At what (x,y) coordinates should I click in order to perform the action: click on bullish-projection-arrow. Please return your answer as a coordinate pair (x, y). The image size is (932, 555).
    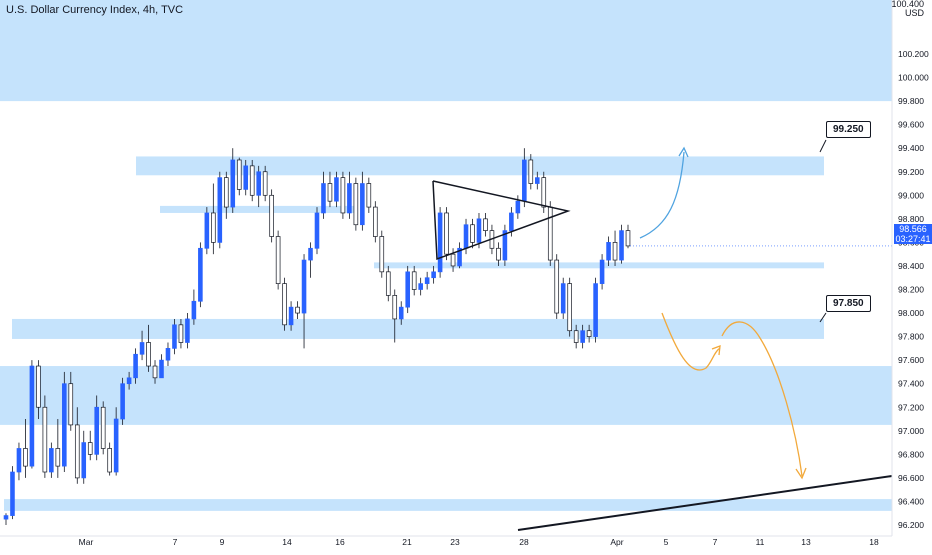
    Looking at the image, I should click on (662, 195).